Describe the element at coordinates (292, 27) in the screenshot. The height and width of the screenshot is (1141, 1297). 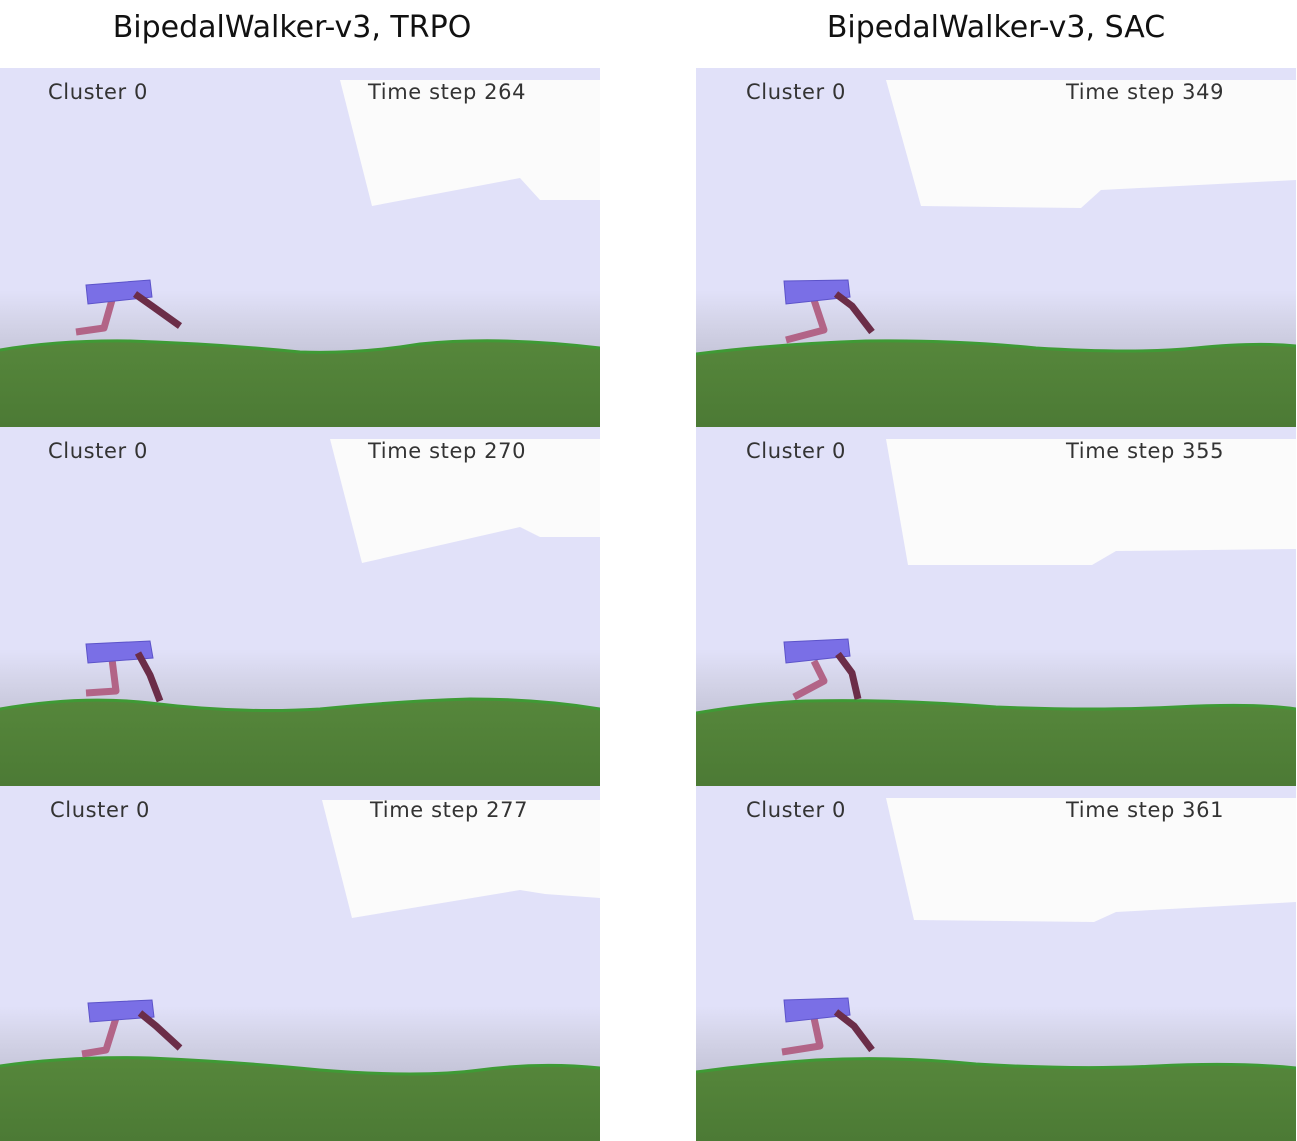
I see `column-title-trpo: BipedalWalker-v3, TRPO` at that location.